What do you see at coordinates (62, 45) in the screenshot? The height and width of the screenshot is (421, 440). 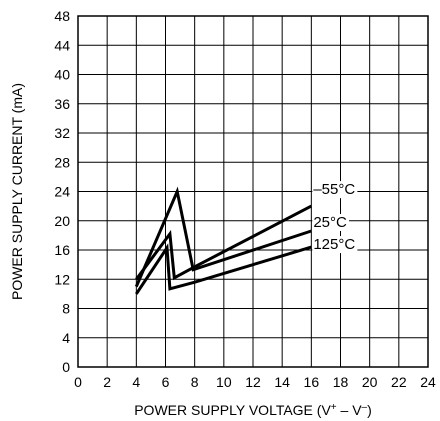 I see `y-tick-label: 44` at bounding box center [62, 45].